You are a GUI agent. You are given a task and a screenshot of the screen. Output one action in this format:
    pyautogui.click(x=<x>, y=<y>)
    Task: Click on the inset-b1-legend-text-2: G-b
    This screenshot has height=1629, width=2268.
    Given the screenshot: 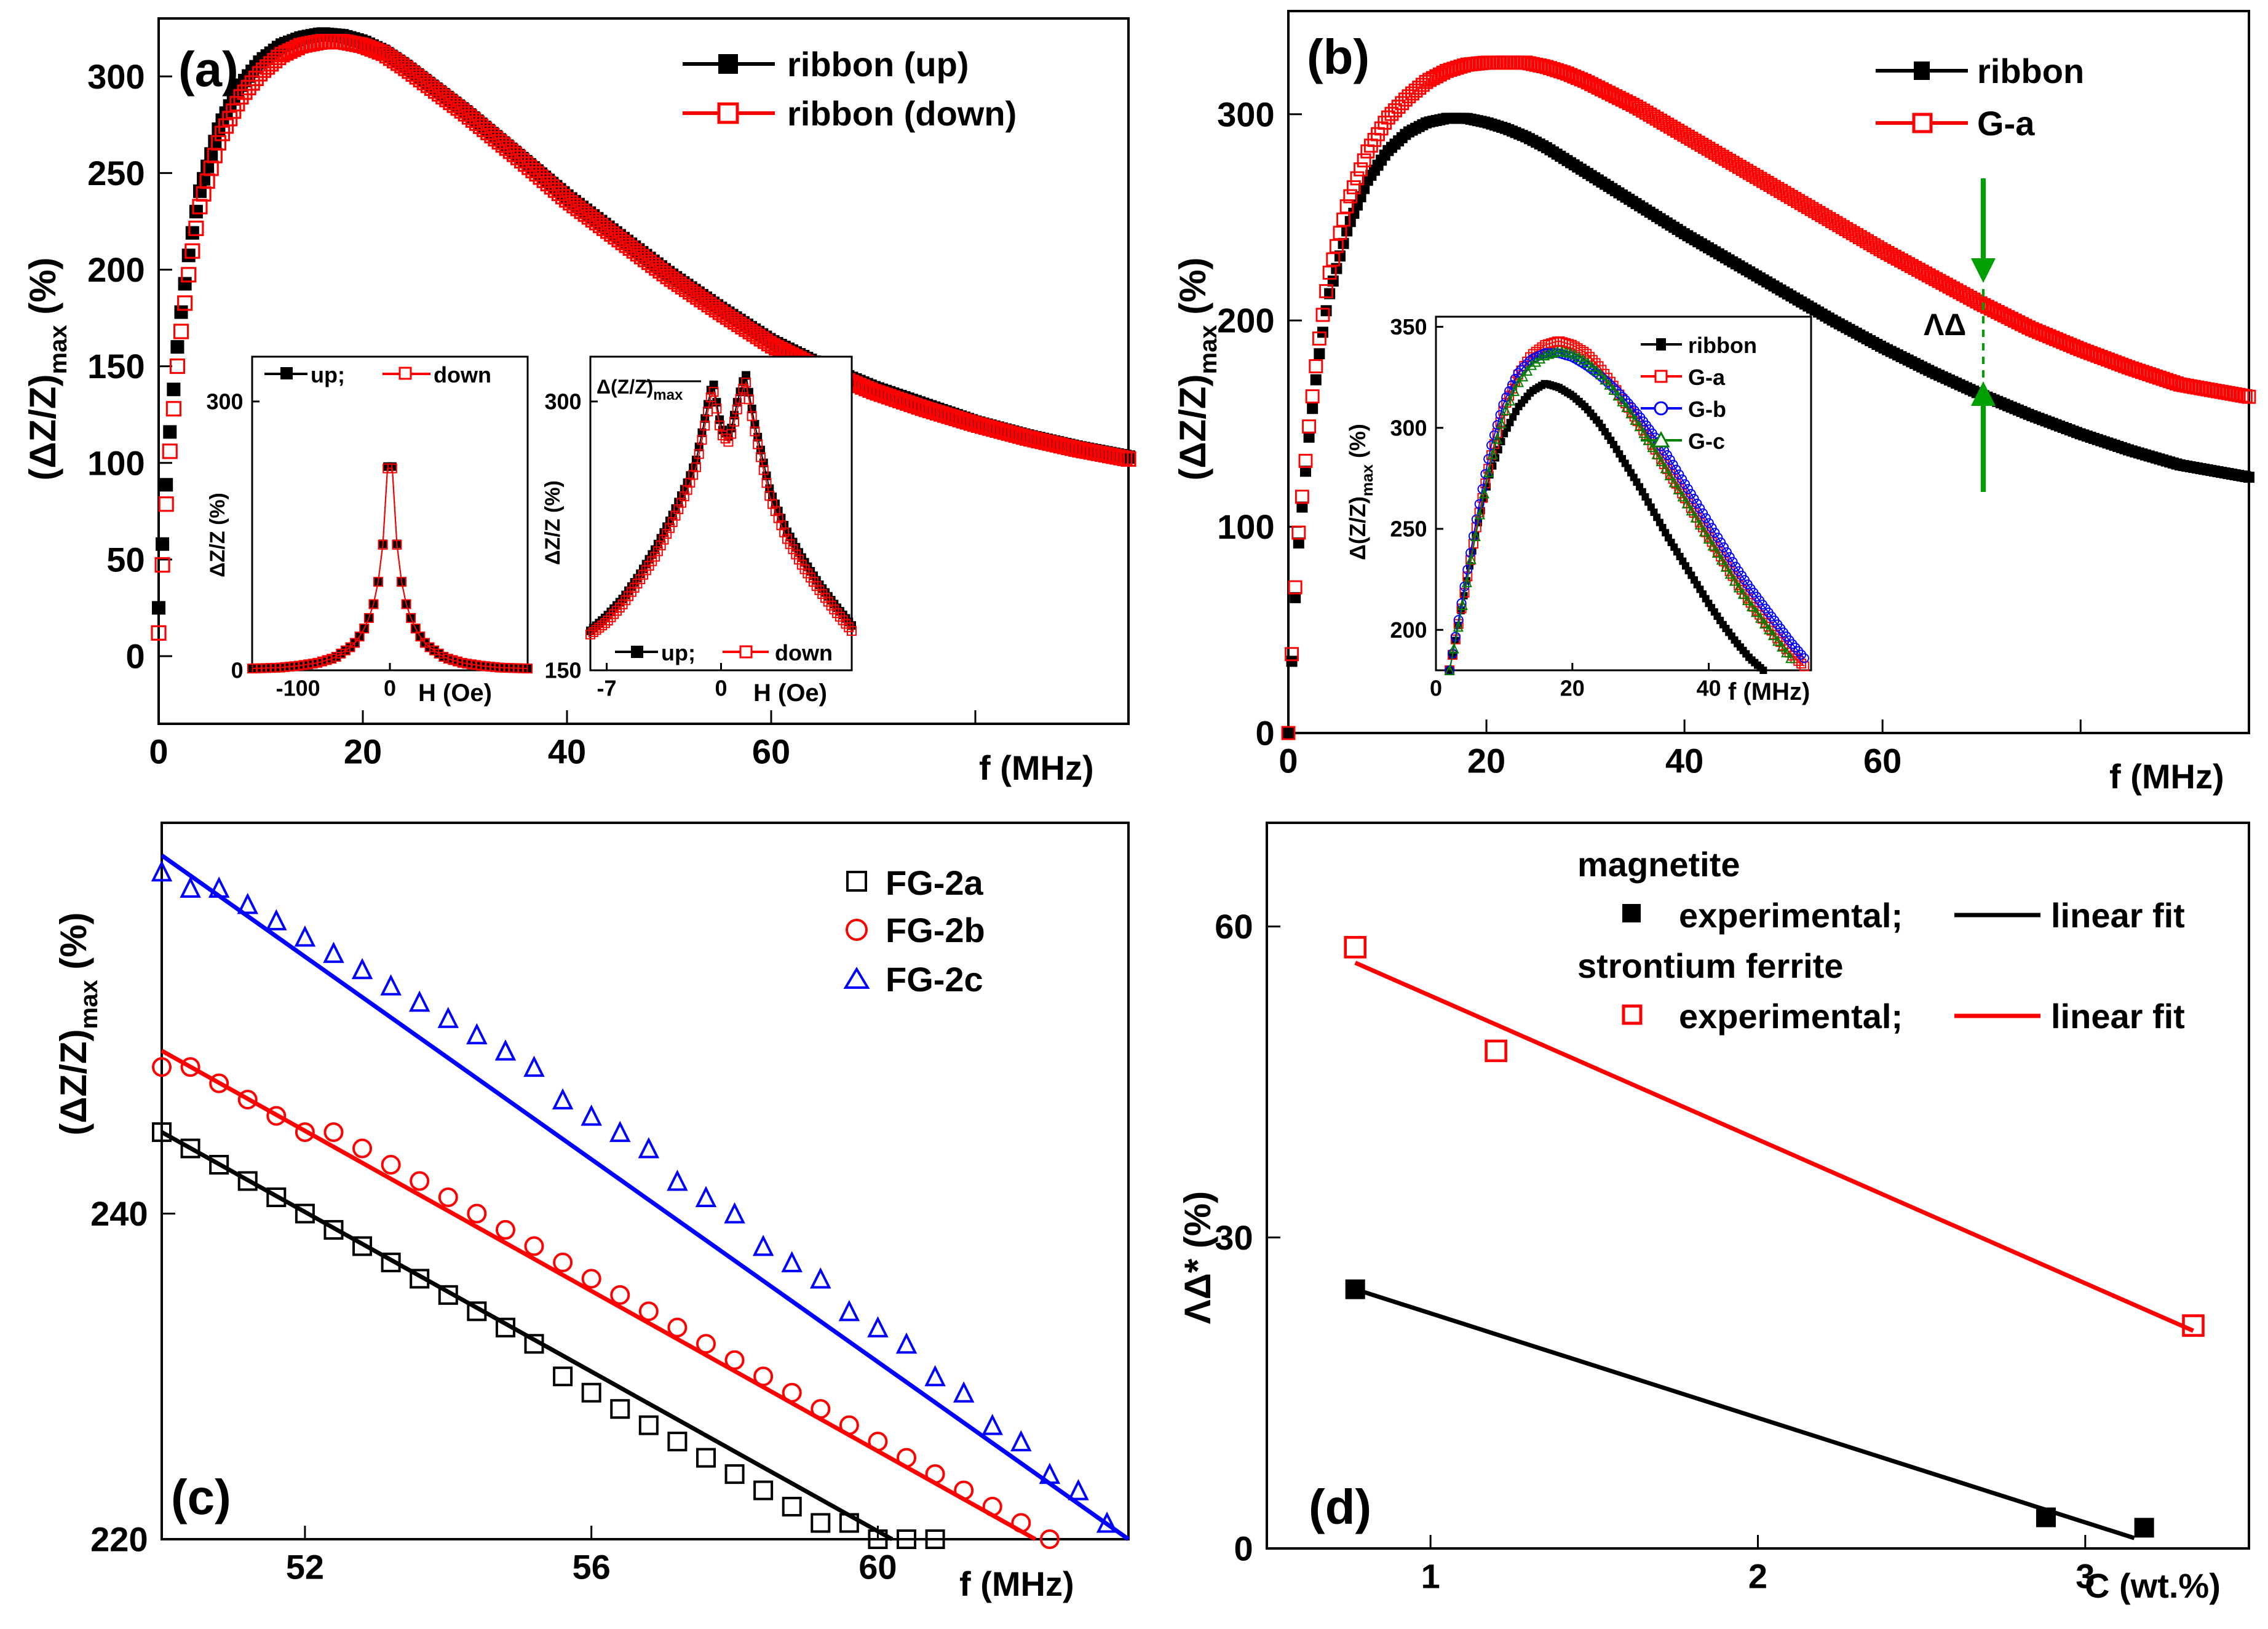 What is the action you would take?
    pyautogui.click(x=1707, y=409)
    